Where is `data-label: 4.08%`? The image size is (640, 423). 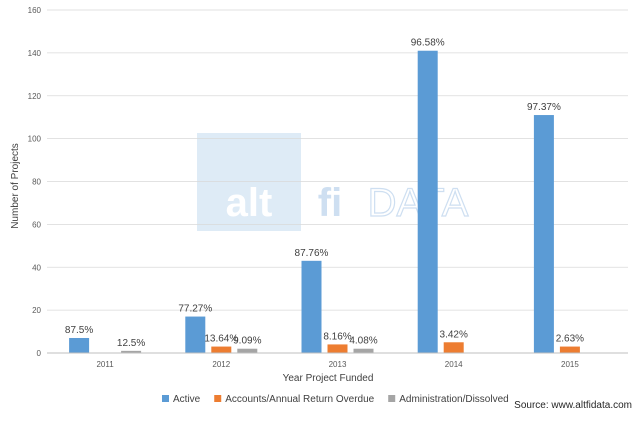 data-label: 4.08% is located at coordinates (363, 341).